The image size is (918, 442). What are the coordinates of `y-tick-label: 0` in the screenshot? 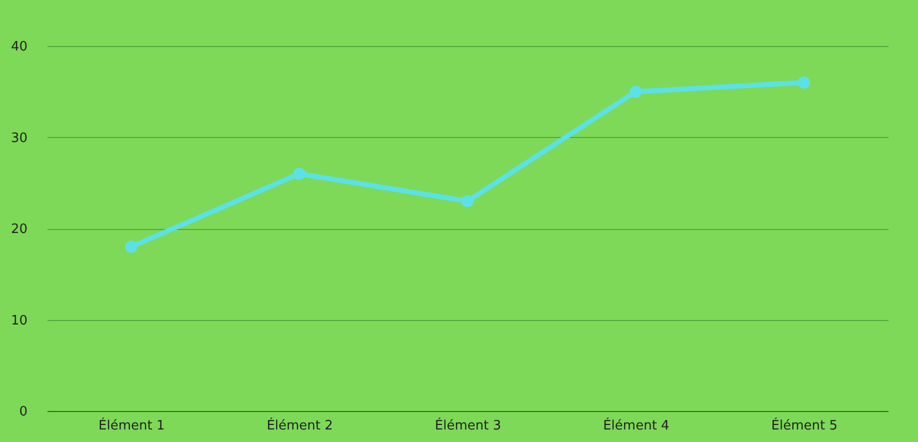 It's located at (23, 412).